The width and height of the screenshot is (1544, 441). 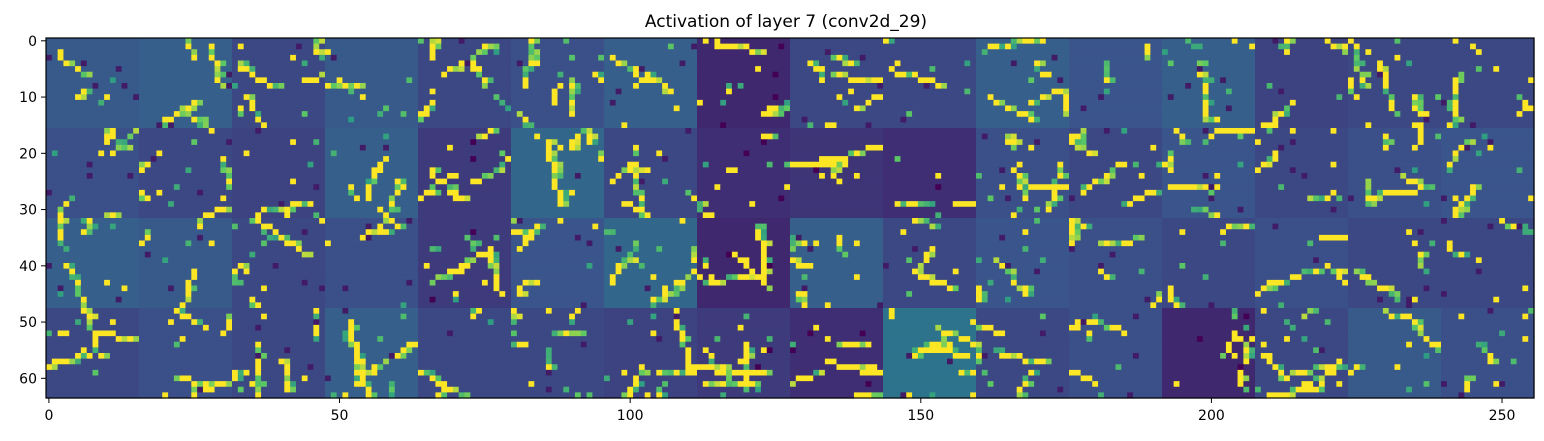 What do you see at coordinates (1502, 416) in the screenshot?
I see `x-tick-label: 250` at bounding box center [1502, 416].